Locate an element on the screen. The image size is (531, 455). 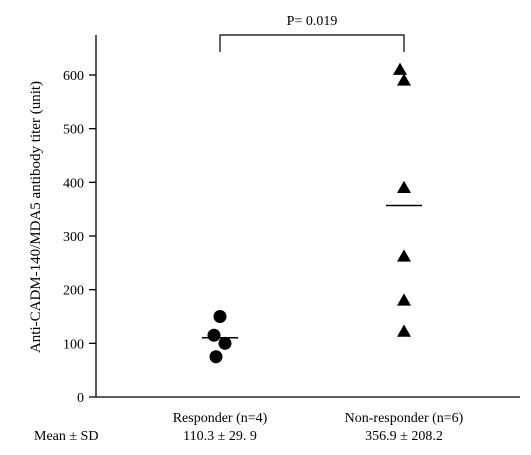
y-tick-label: 500 is located at coordinates (73, 130).